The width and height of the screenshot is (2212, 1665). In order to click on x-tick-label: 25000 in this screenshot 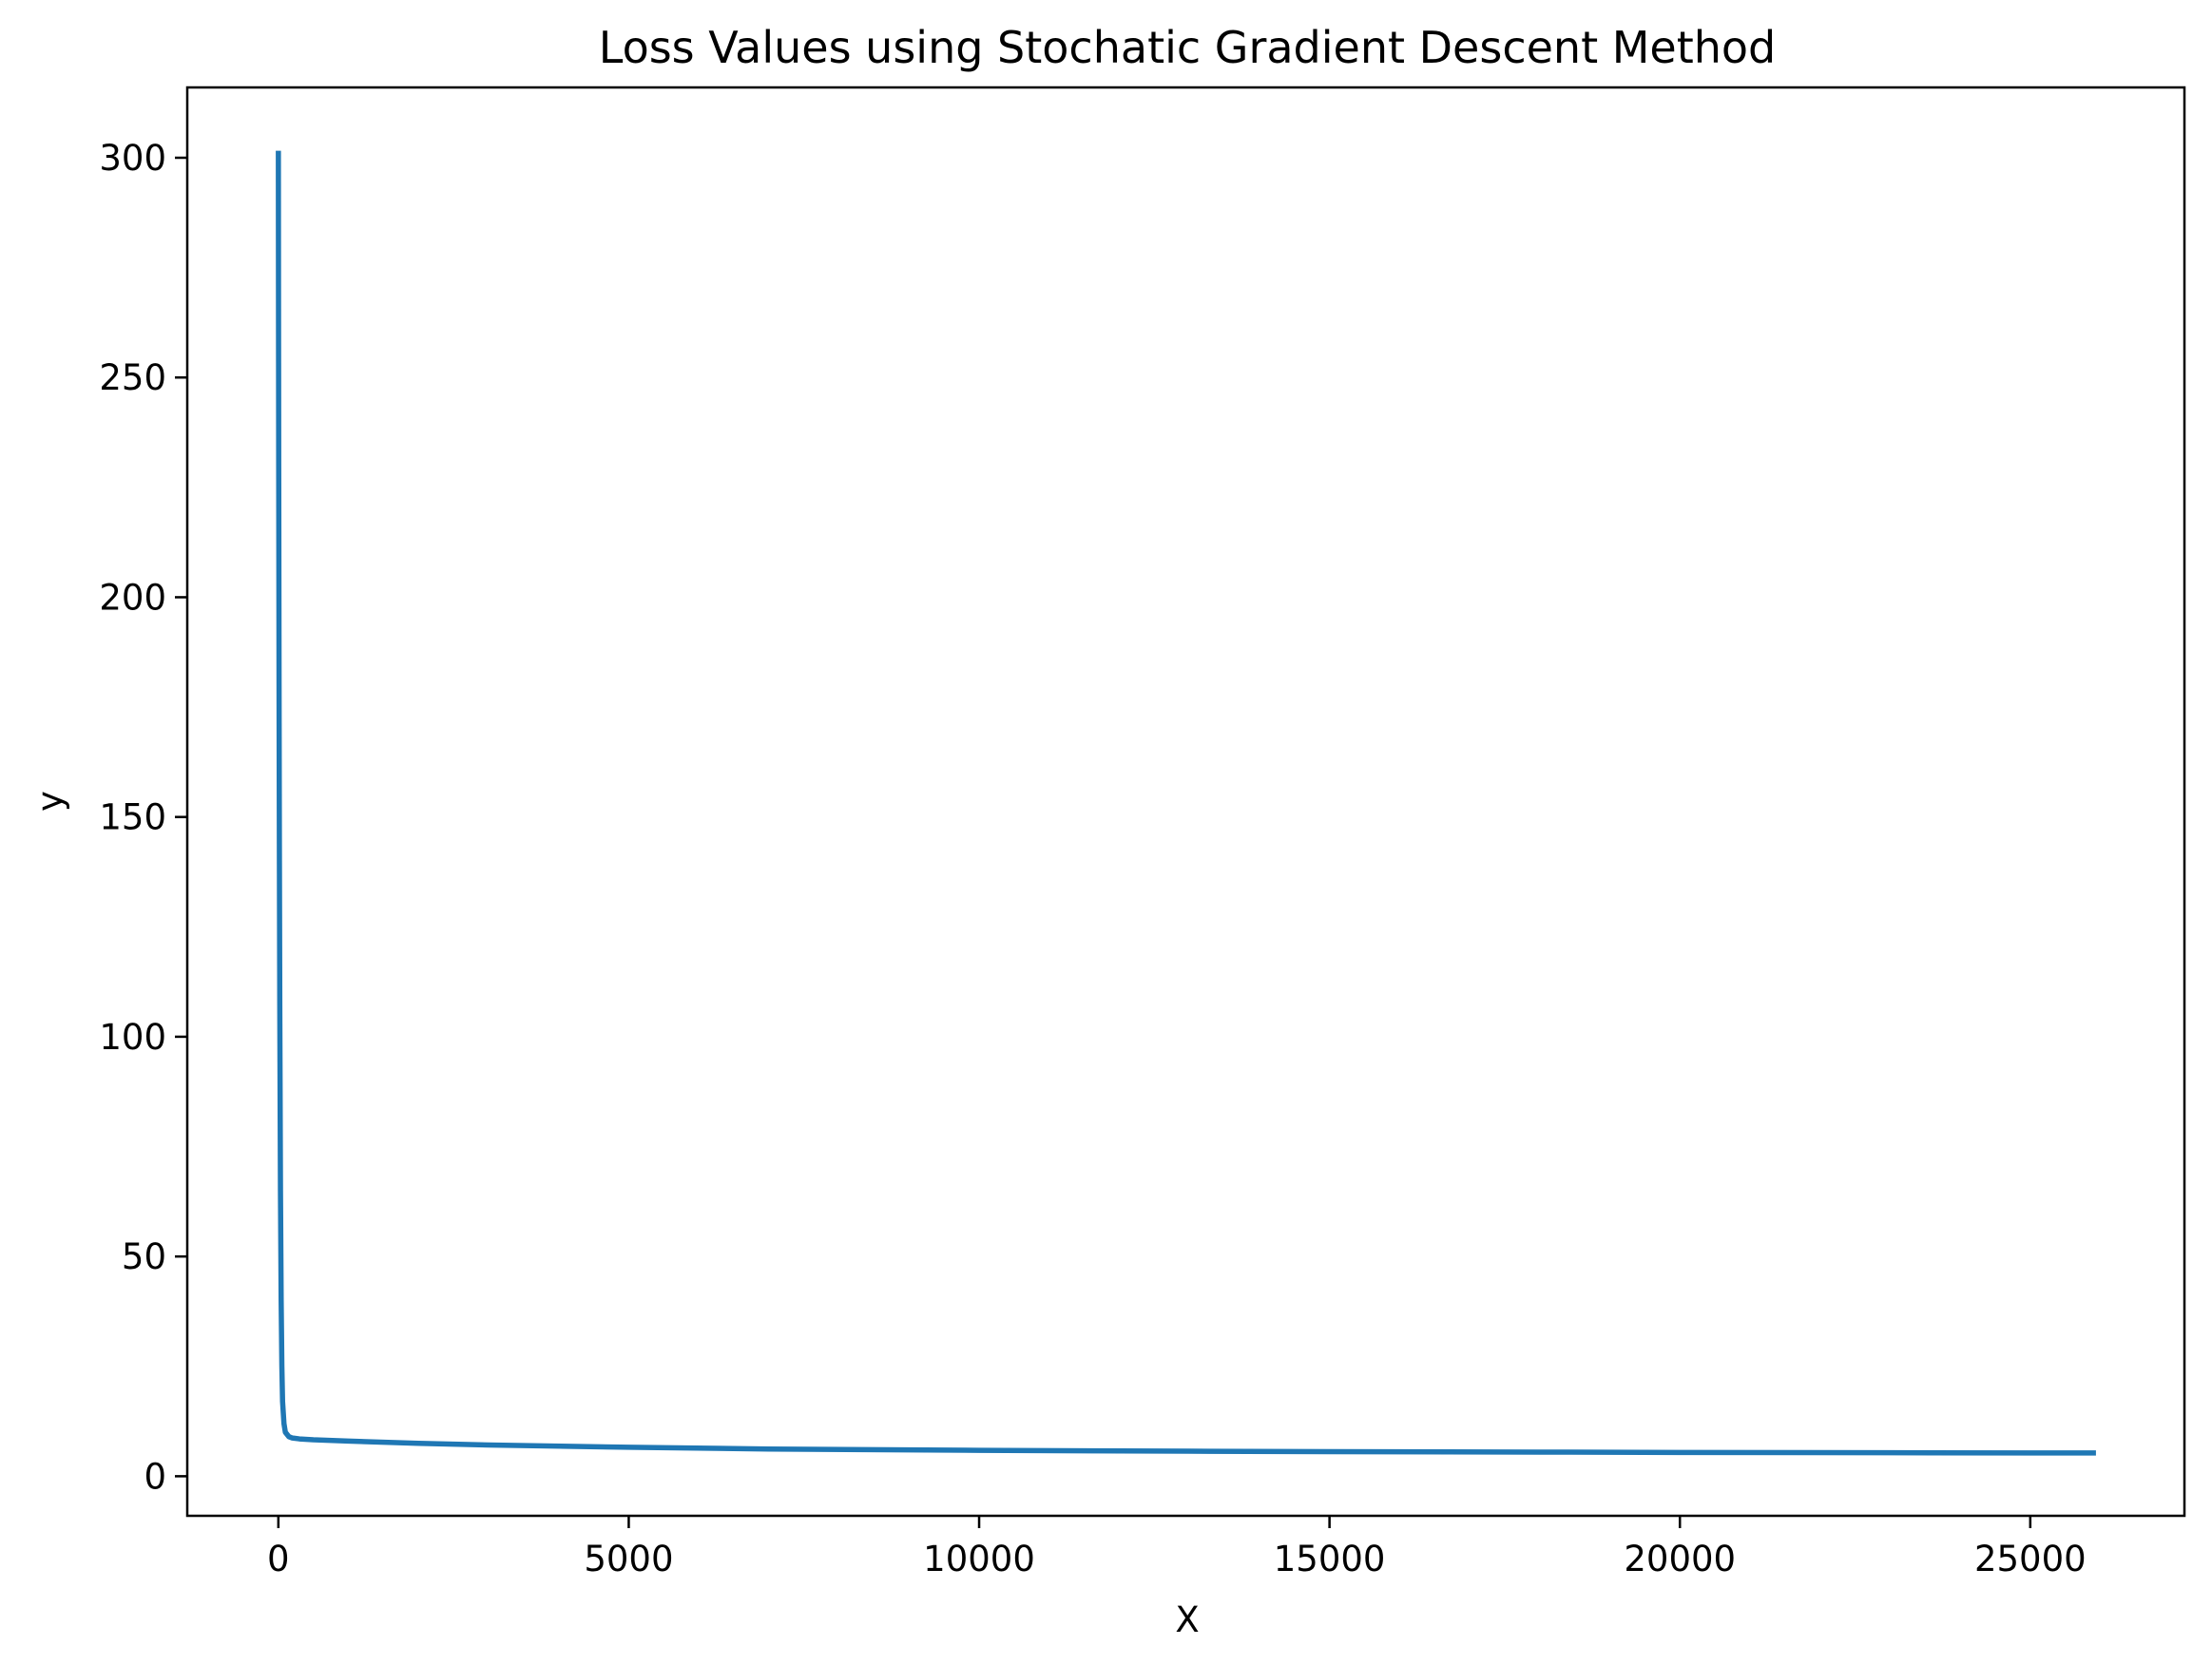, I will do `click(2031, 1559)`.